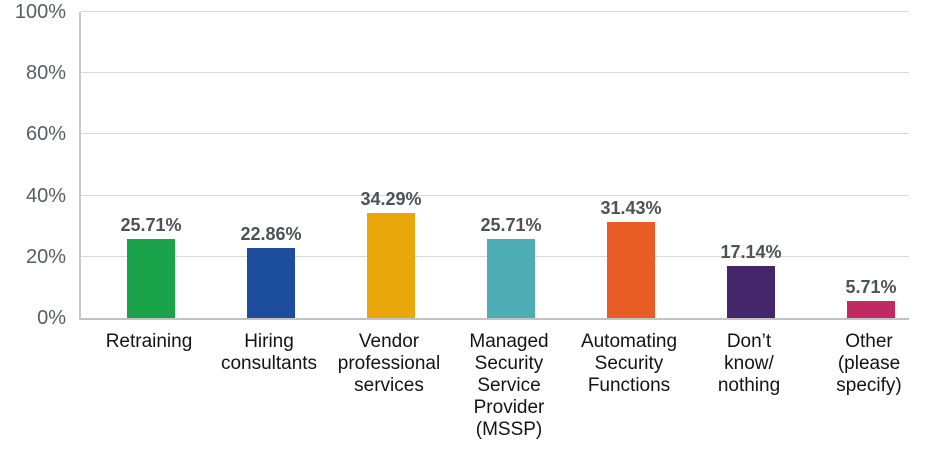  Describe the element at coordinates (389, 363) in the screenshot. I see `category-label-vendor-professional-services: Vendor professional services` at that location.